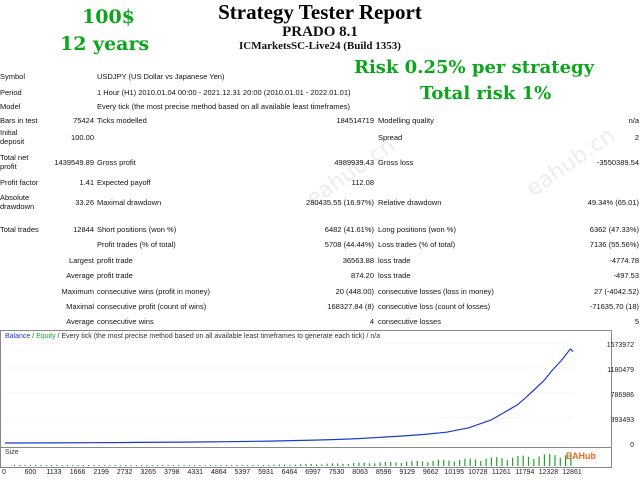  Describe the element at coordinates (148, 472) in the screenshot. I see `x-tick-label: 3265` at that location.